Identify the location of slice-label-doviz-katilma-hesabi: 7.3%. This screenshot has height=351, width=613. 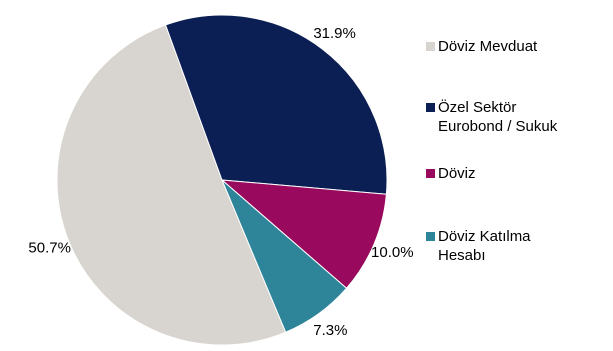
(330, 330).